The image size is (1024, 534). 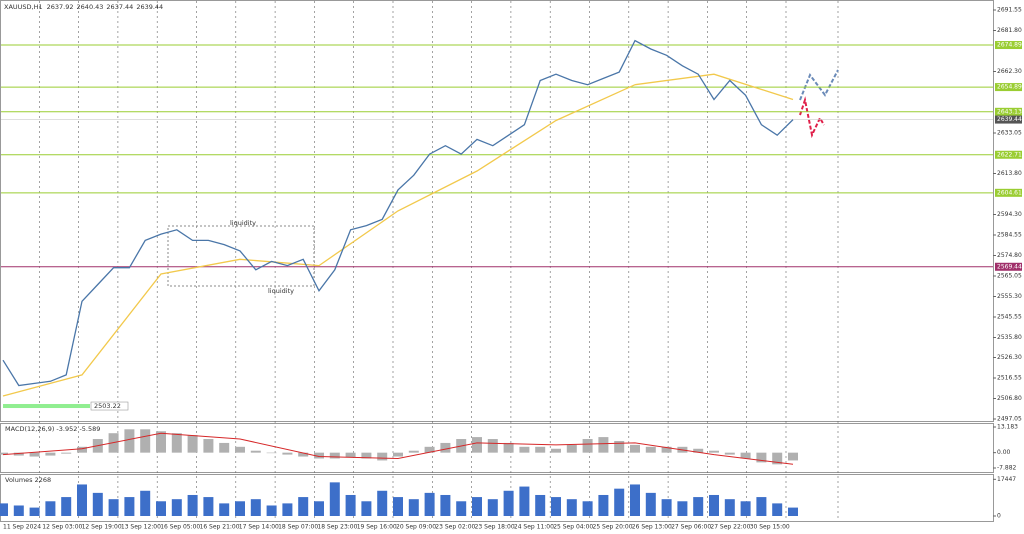 What do you see at coordinates (1009, 276) in the screenshot?
I see `y-tick-label: 2565.05` at bounding box center [1009, 276].